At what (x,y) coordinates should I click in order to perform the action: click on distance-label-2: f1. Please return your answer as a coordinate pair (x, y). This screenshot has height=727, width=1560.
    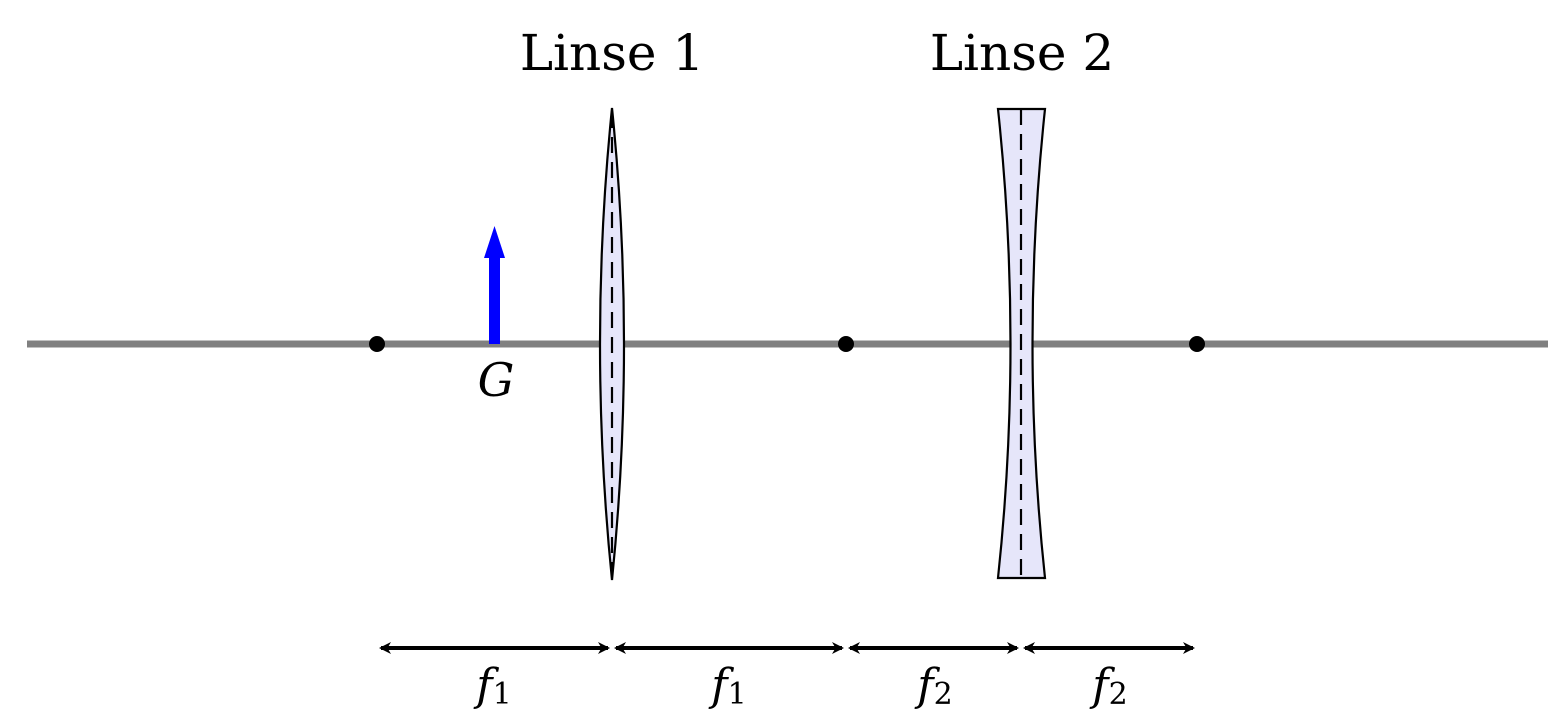
    Looking at the image, I should click on (727, 686).